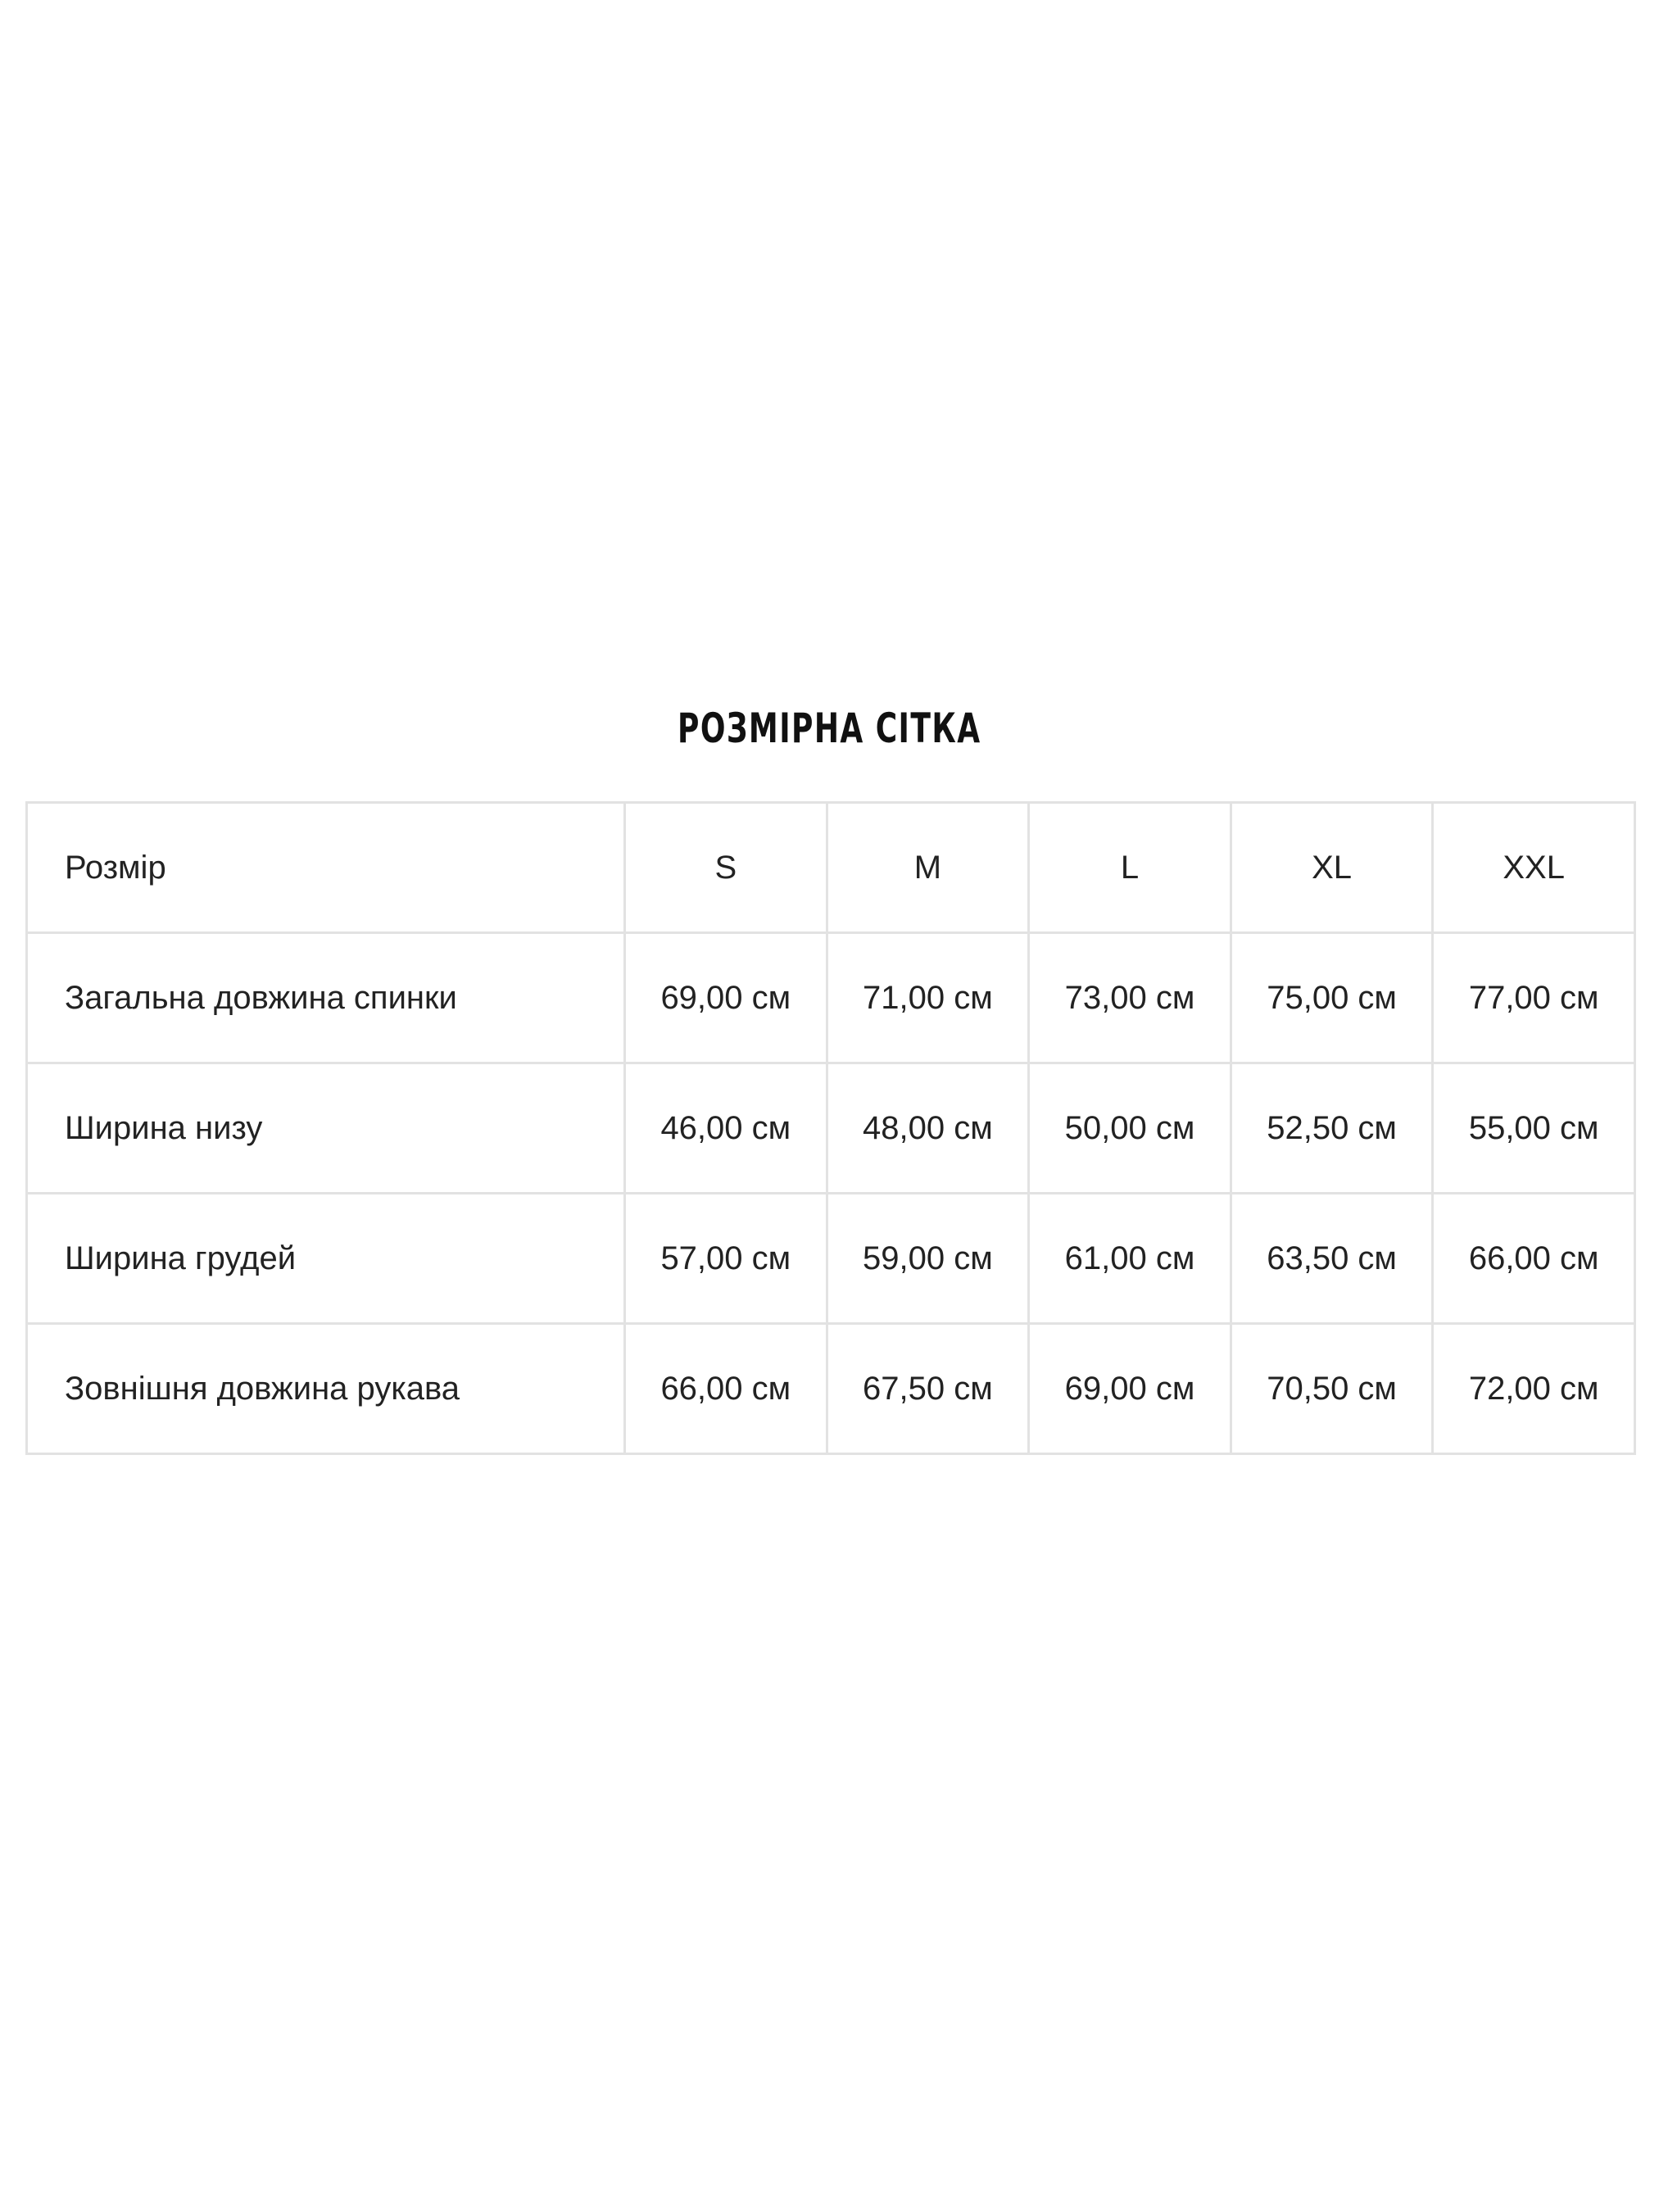 The width and height of the screenshot is (1659, 2212). What do you see at coordinates (325, 1388) in the screenshot?
I see `row-label: Зовнішня довжина рукава` at bounding box center [325, 1388].